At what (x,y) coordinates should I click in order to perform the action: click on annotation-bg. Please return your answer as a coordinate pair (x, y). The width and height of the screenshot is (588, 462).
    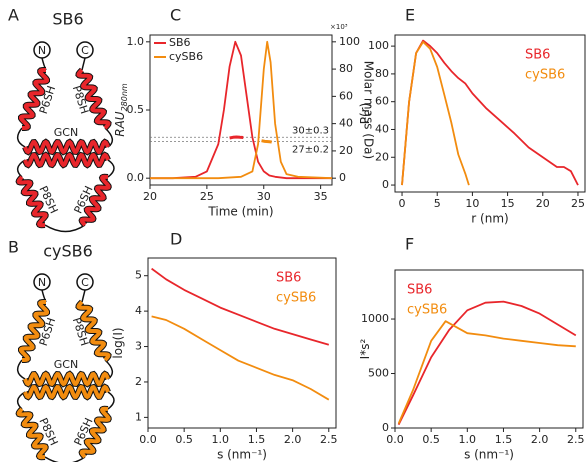
    Looking at the image, I should click on (311, 149).